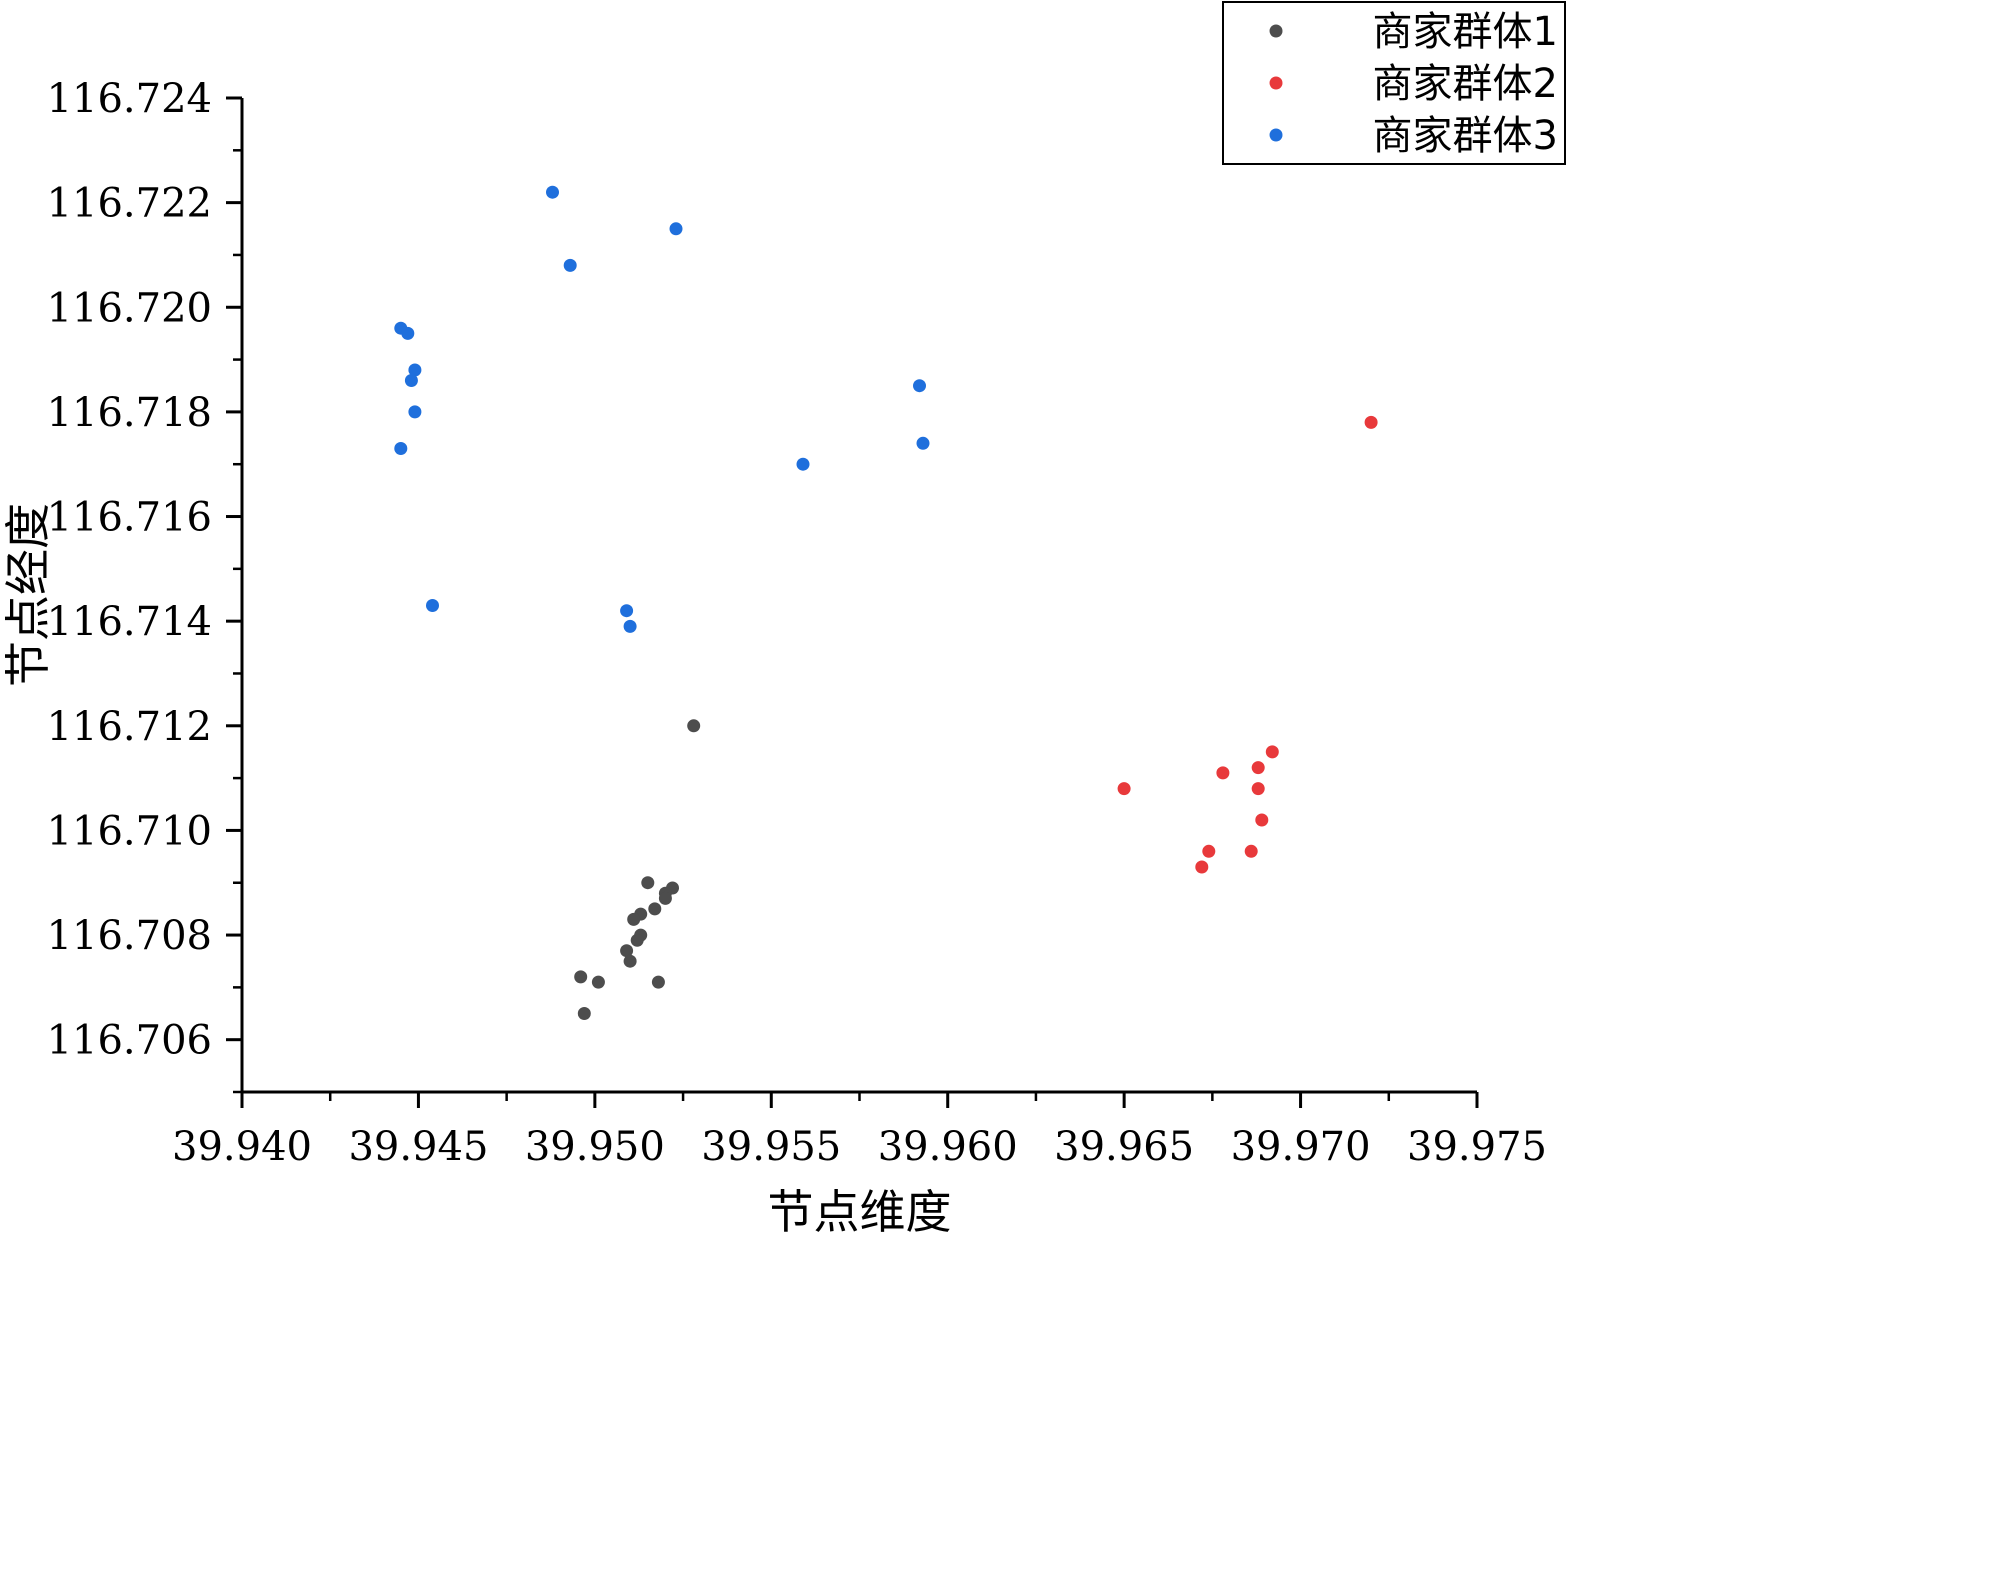 Image resolution: width=2000 pixels, height=1574 pixels. I want to click on x-tick-label: 39.965, so click(1124, 1147).